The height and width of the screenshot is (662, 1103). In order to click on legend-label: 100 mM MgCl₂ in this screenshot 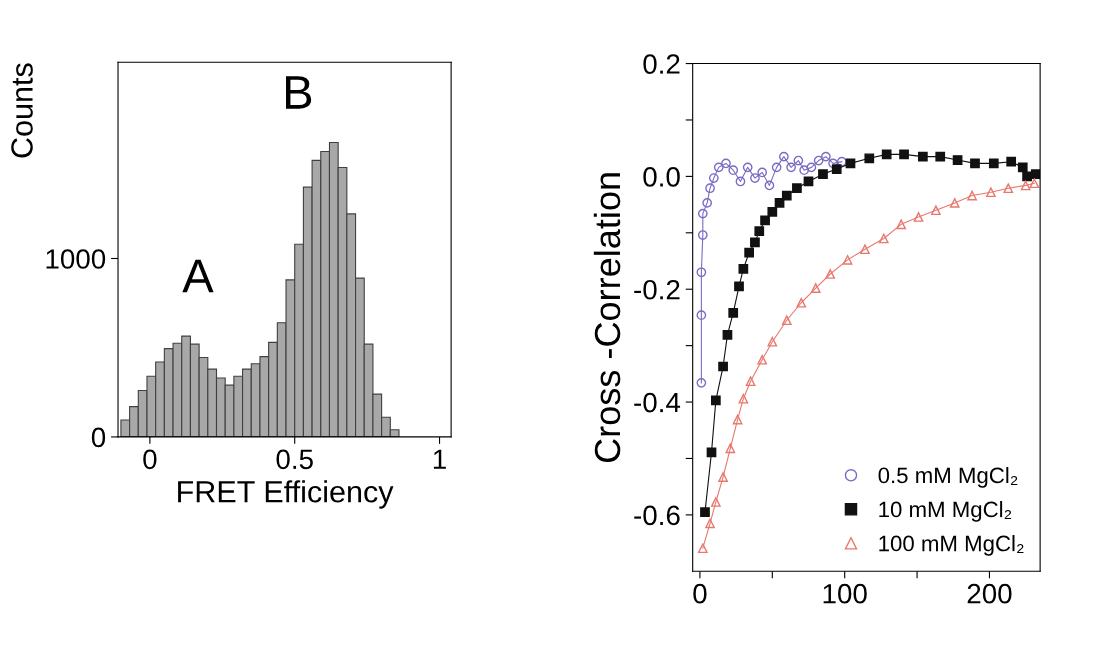, I will do `click(951, 545)`.